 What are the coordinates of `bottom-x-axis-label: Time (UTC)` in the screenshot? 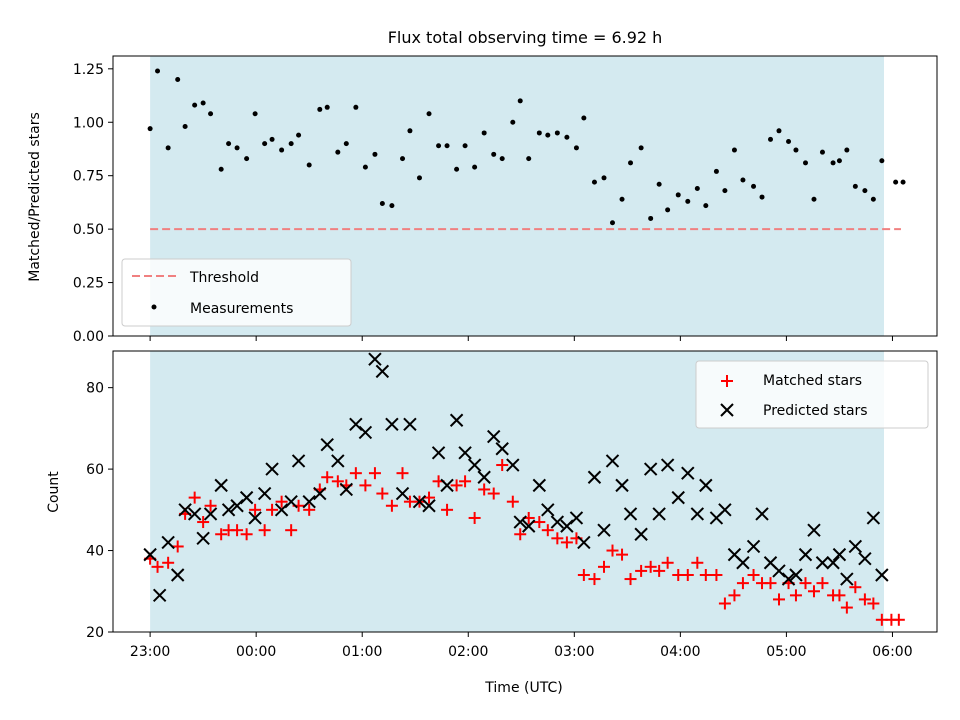 It's located at (523, 688).